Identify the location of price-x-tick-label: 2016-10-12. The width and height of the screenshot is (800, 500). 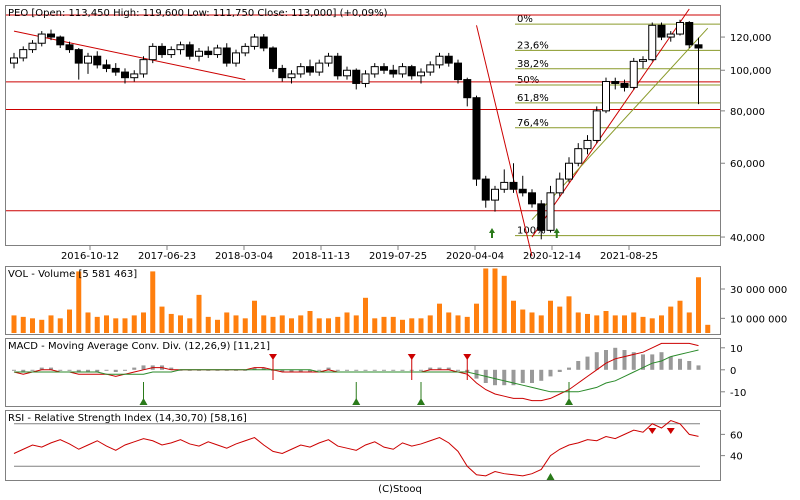
(90, 256).